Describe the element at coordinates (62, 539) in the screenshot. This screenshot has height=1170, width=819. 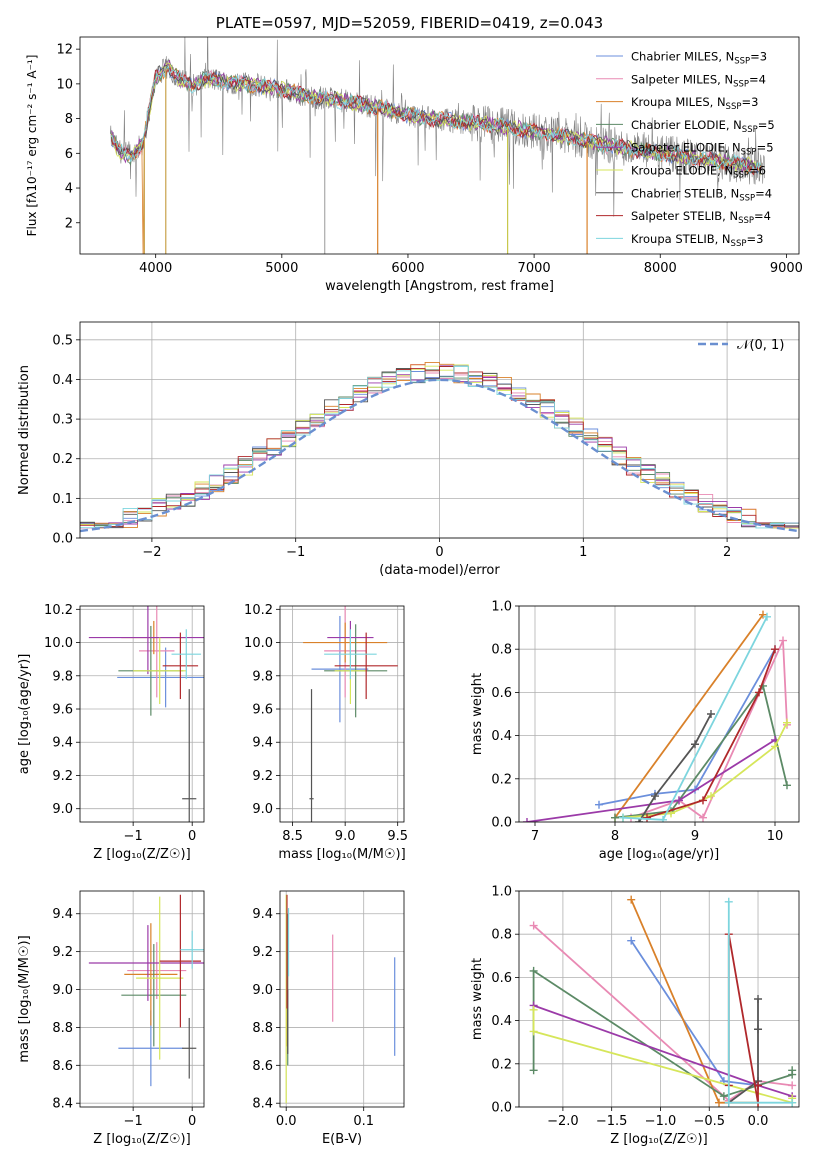
I see `y-tick-label: 0.0` at that location.